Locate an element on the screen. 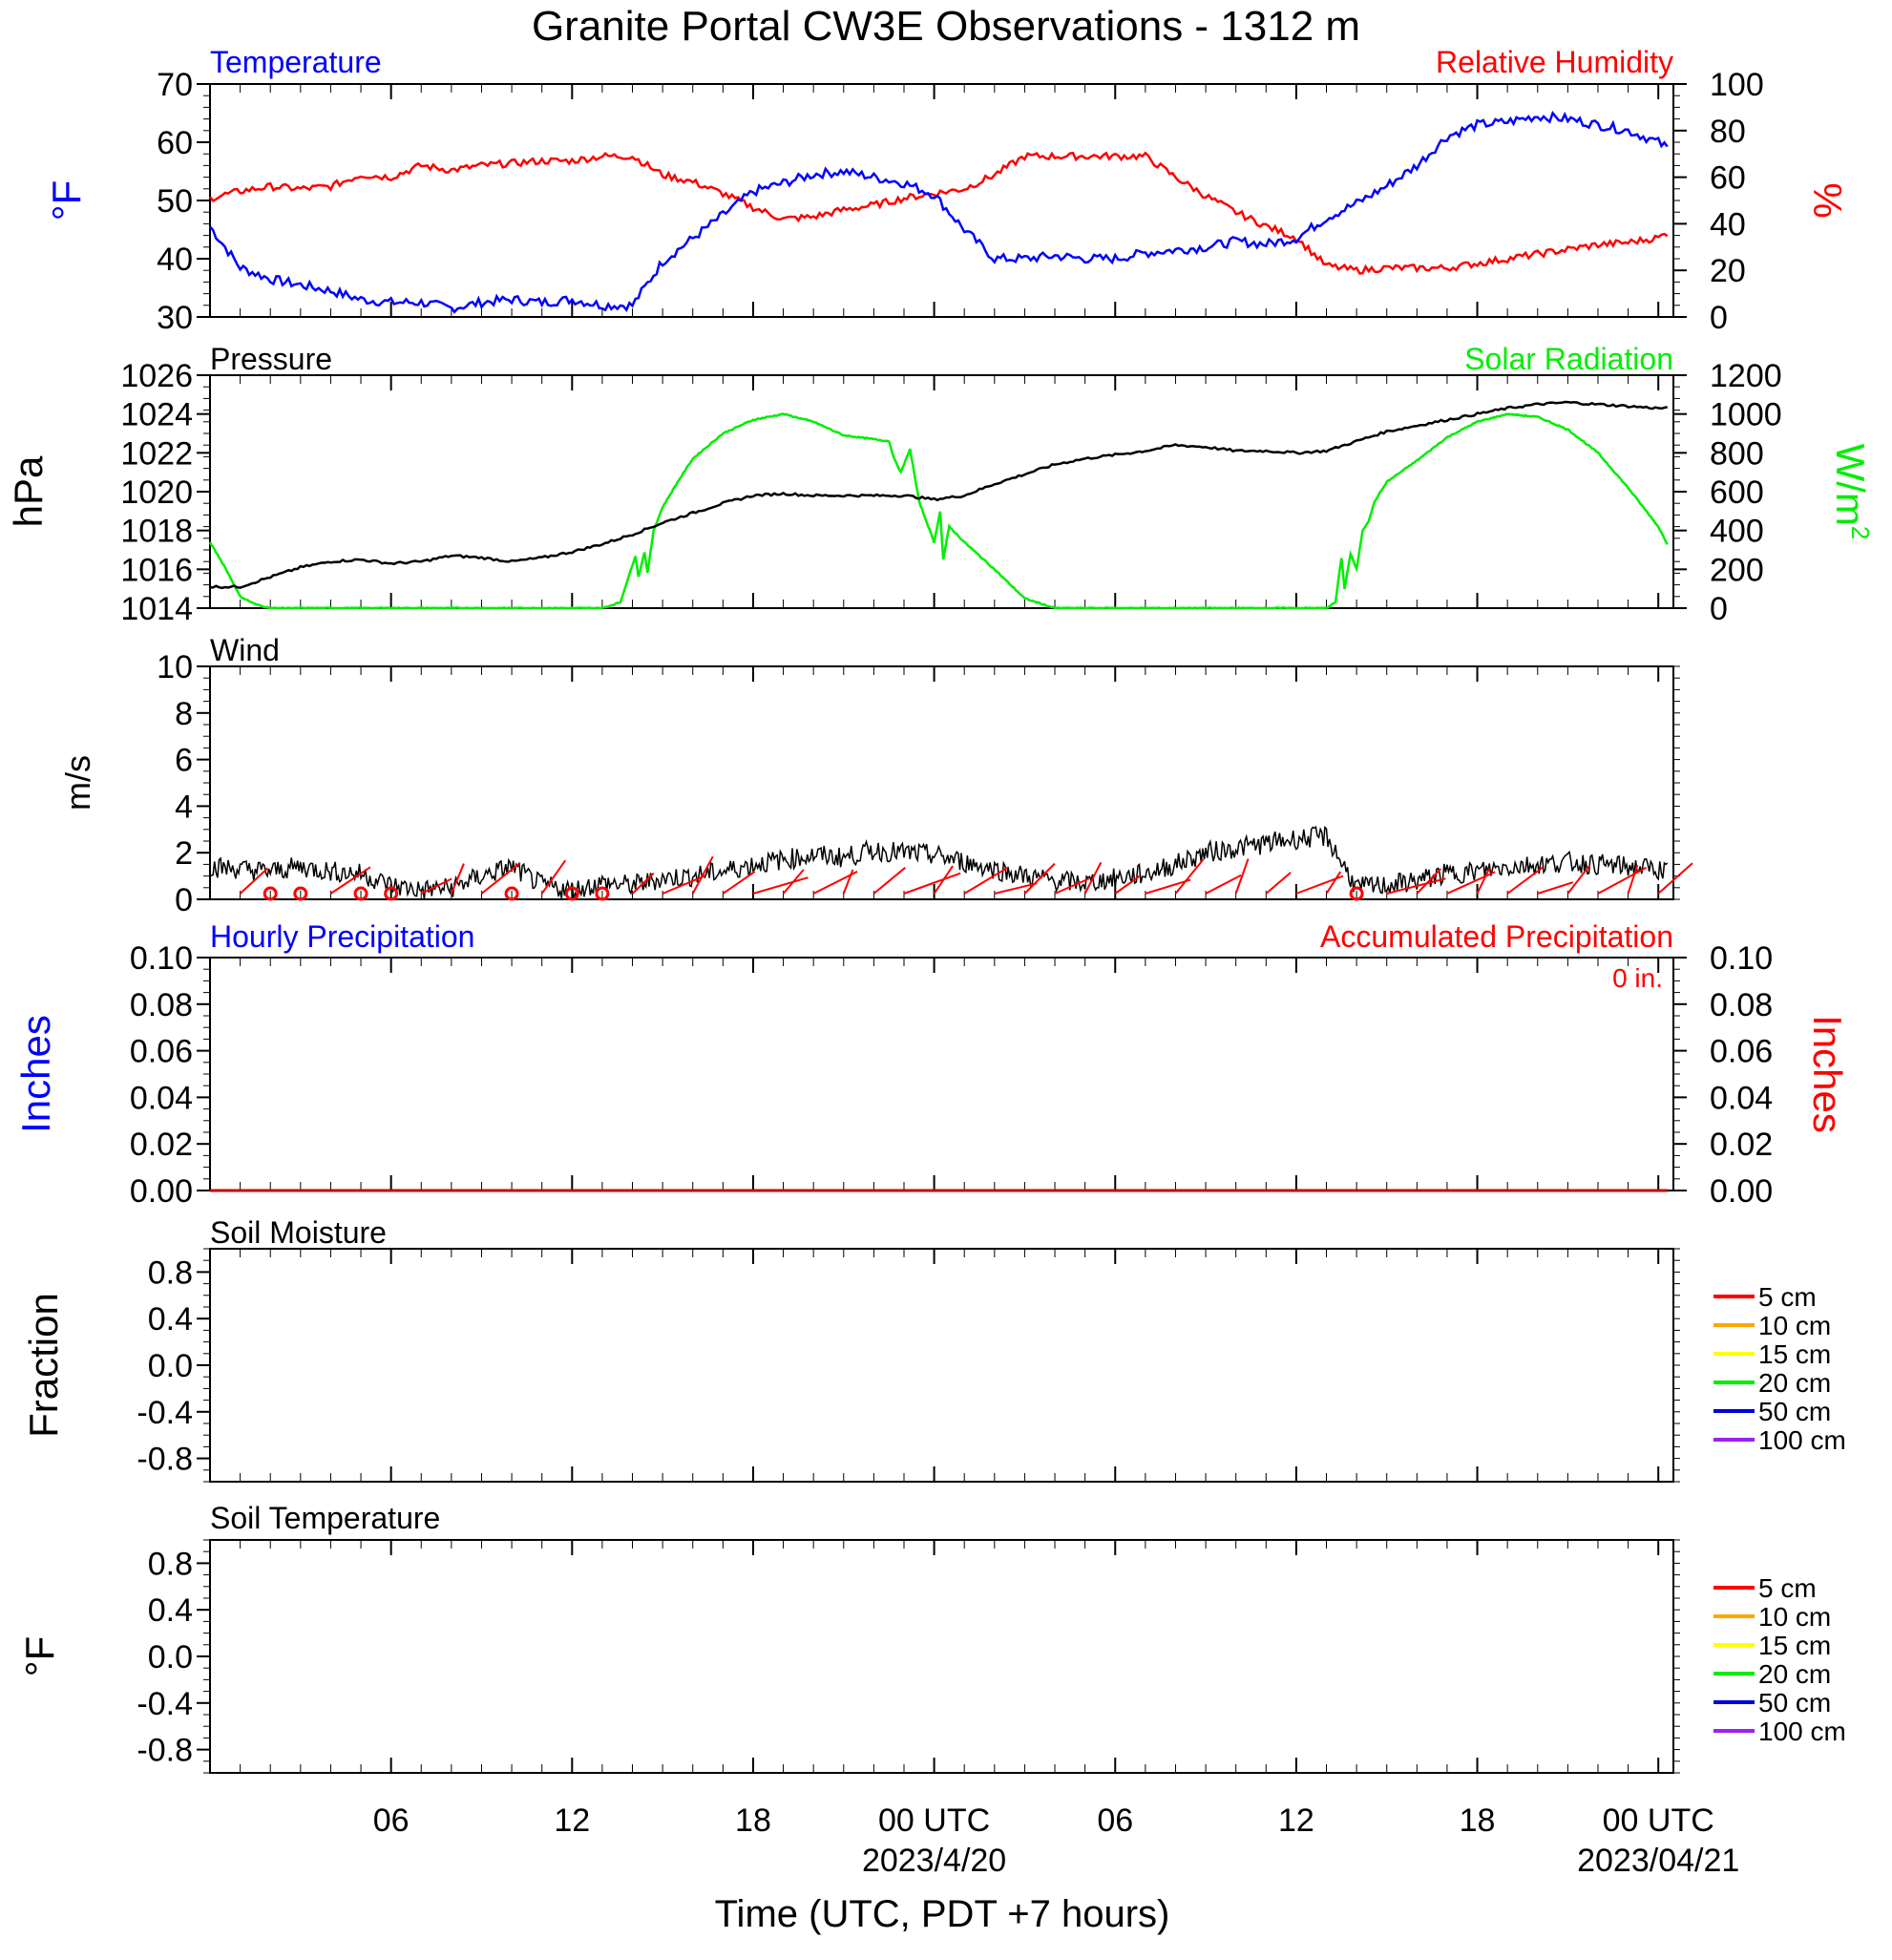 The width and height of the screenshot is (1892, 1960). y-tick-label: 6 is located at coordinates (184, 761).